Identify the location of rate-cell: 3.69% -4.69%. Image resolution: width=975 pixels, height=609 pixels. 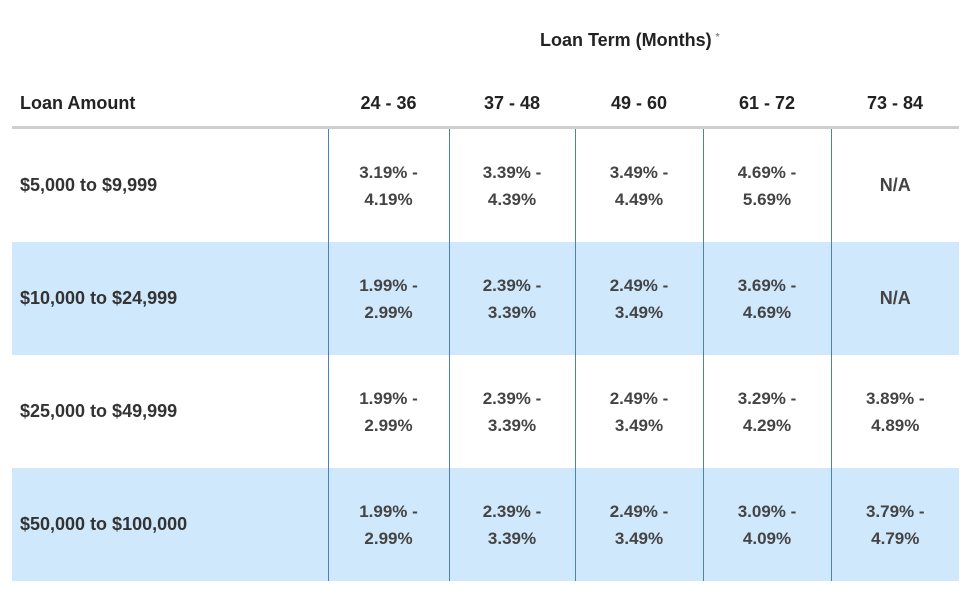
(766, 298).